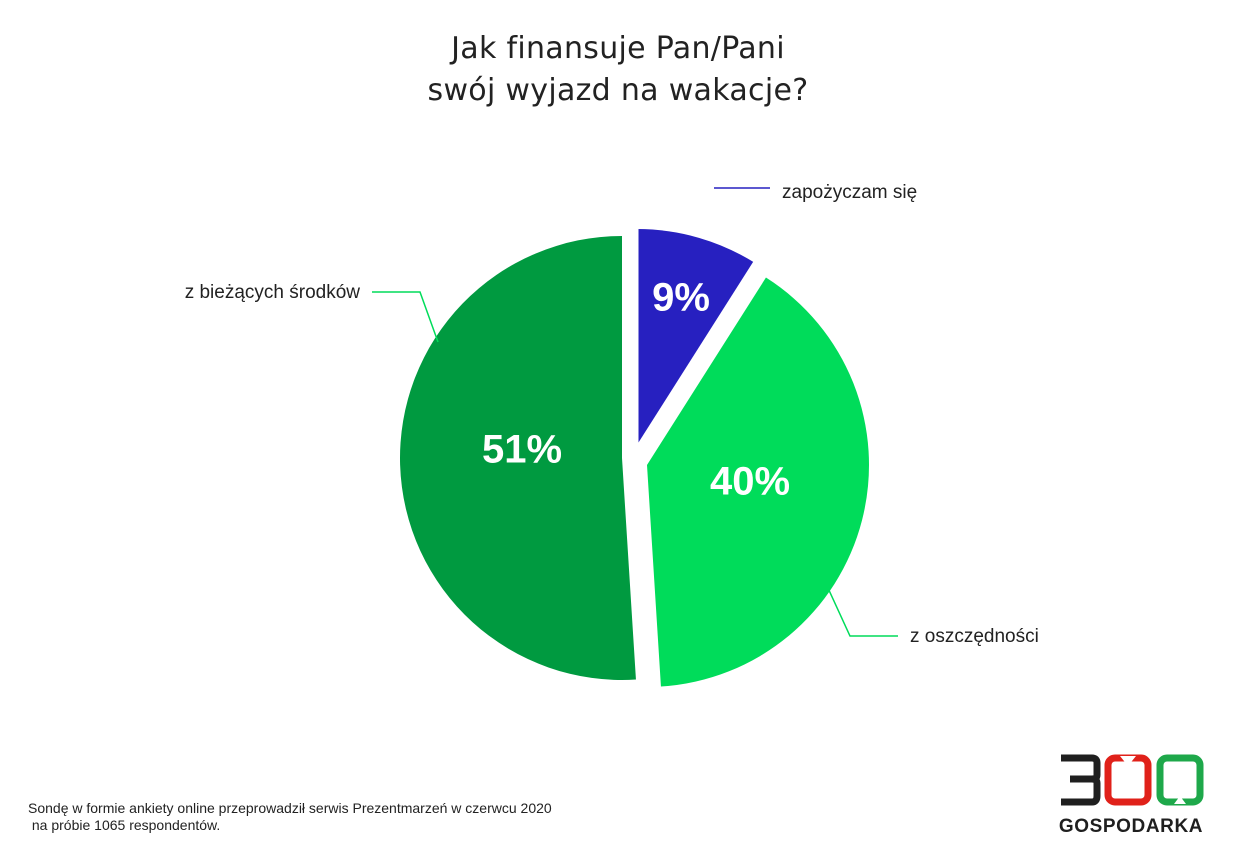 The width and height of the screenshot is (1236, 861). Describe the element at coordinates (750, 482) in the screenshot. I see `slice-value-label-2: 40%` at that location.